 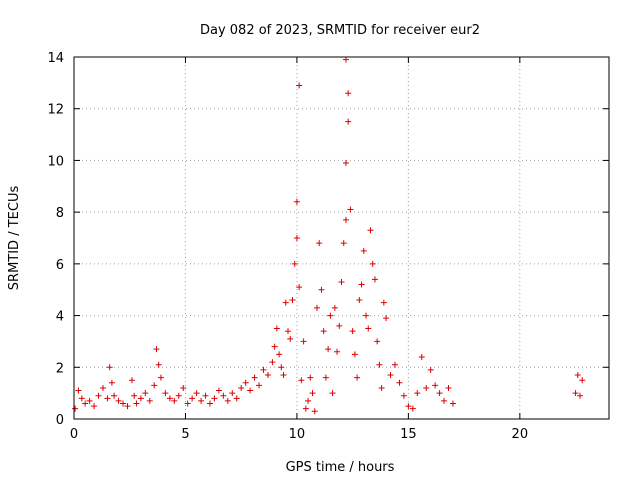 I want to click on y-tick-label: 14, so click(x=55, y=58).